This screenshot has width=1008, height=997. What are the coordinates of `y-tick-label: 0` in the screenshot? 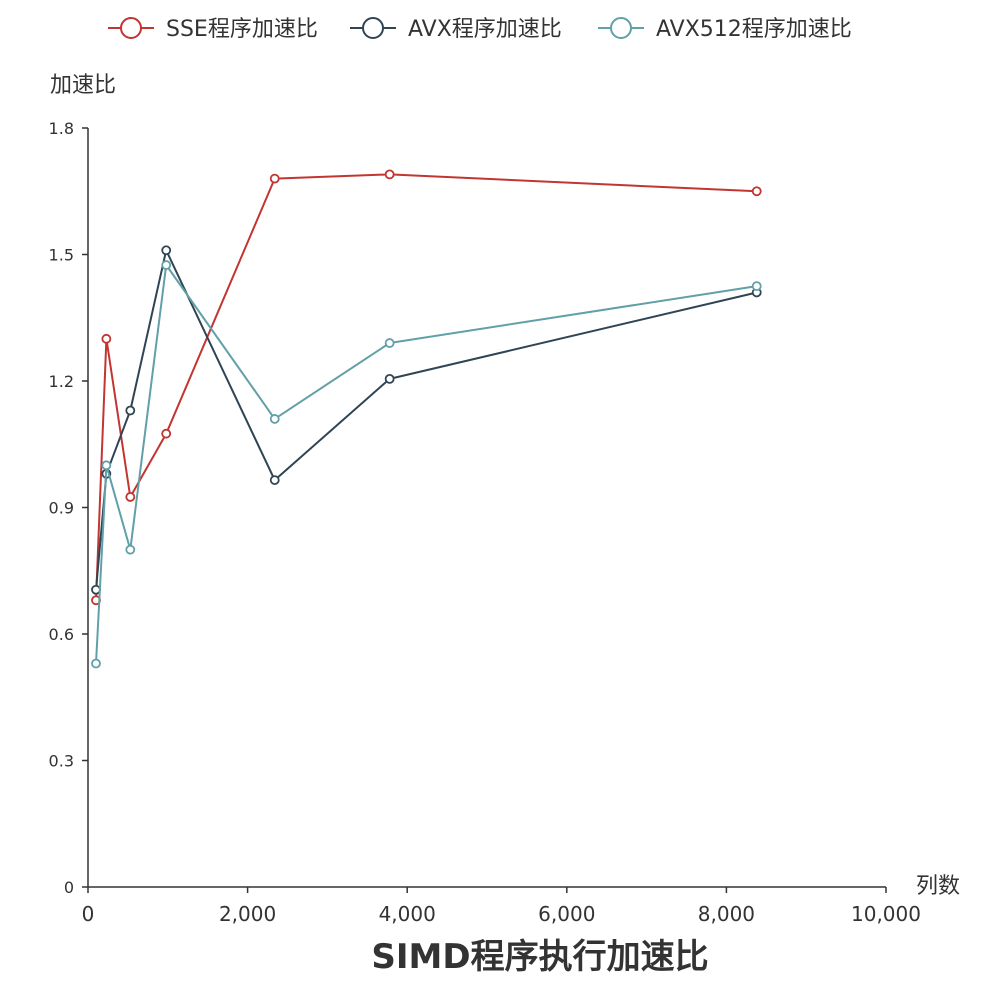 It's located at (69, 887).